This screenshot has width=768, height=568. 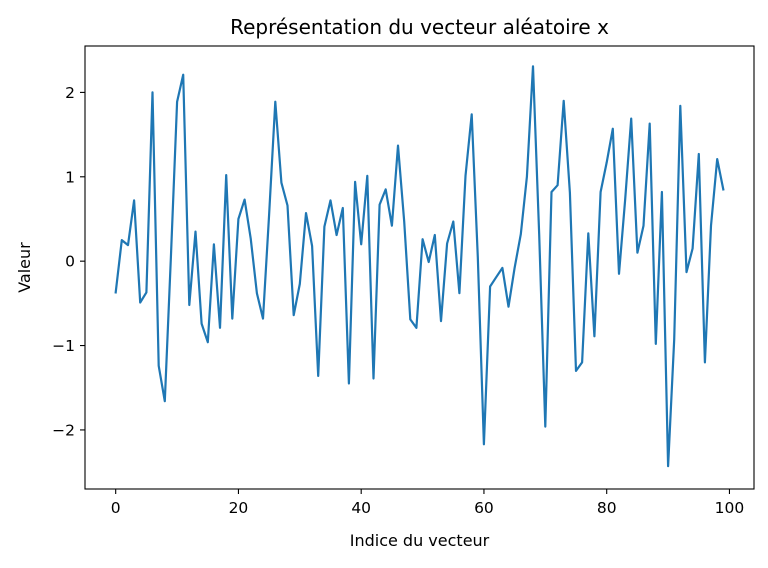 What do you see at coordinates (24, 267) in the screenshot?
I see `y-axis-label: Valeur` at bounding box center [24, 267].